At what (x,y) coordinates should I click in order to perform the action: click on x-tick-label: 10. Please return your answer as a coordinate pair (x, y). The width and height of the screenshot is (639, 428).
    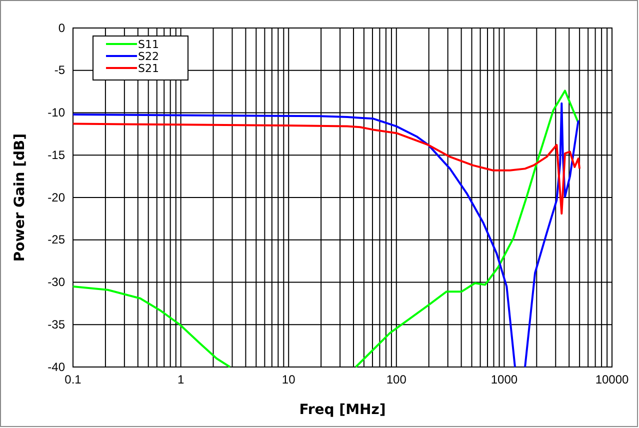
    Looking at the image, I should click on (289, 379).